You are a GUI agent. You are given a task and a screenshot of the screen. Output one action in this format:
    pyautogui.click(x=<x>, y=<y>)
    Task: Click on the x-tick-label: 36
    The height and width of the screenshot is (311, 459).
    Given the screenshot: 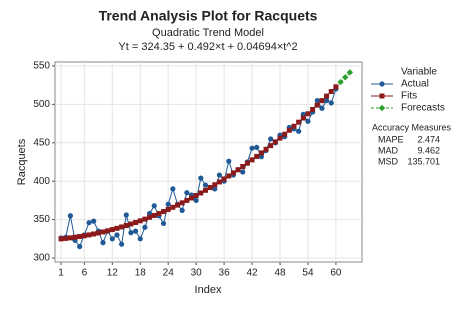 What is the action you would take?
    pyautogui.click(x=225, y=273)
    